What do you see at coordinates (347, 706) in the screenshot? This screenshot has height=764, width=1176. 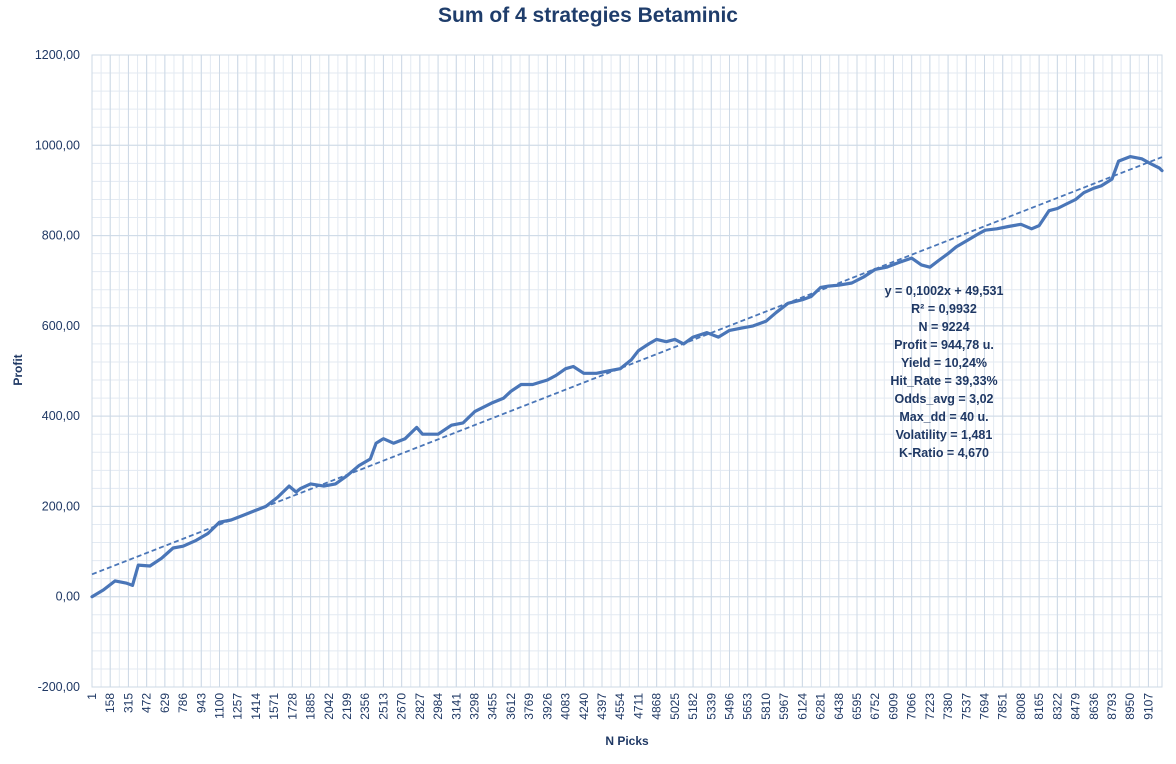 I see `x-tick-label: 2199` at bounding box center [347, 706].